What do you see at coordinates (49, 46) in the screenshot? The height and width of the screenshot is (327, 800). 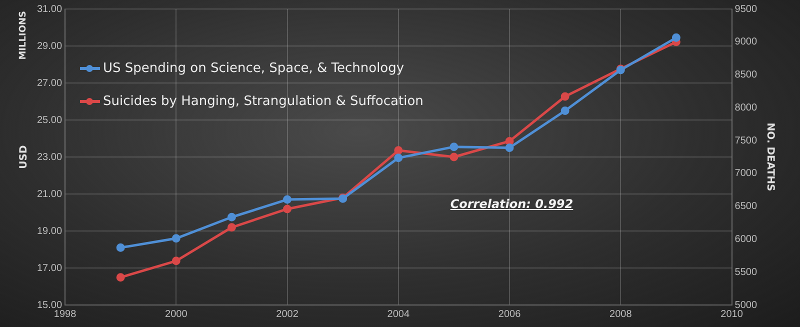 I see `y-tick-label: 29.00` at bounding box center [49, 46].